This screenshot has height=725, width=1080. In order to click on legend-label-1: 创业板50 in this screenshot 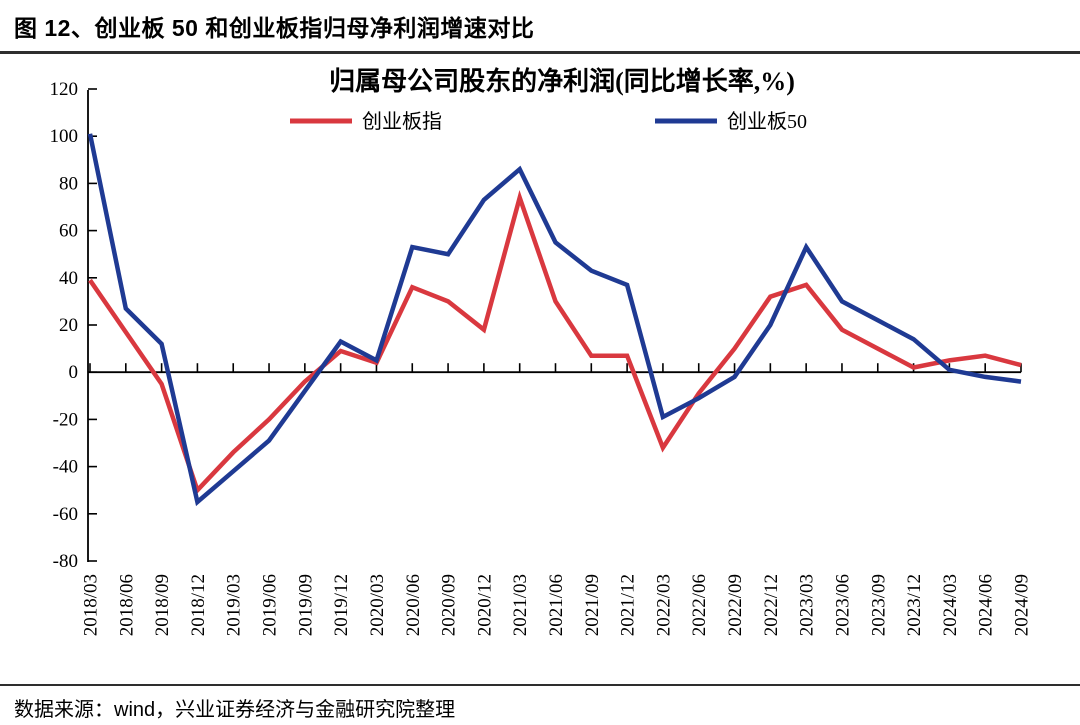, I will do `click(767, 121)`.